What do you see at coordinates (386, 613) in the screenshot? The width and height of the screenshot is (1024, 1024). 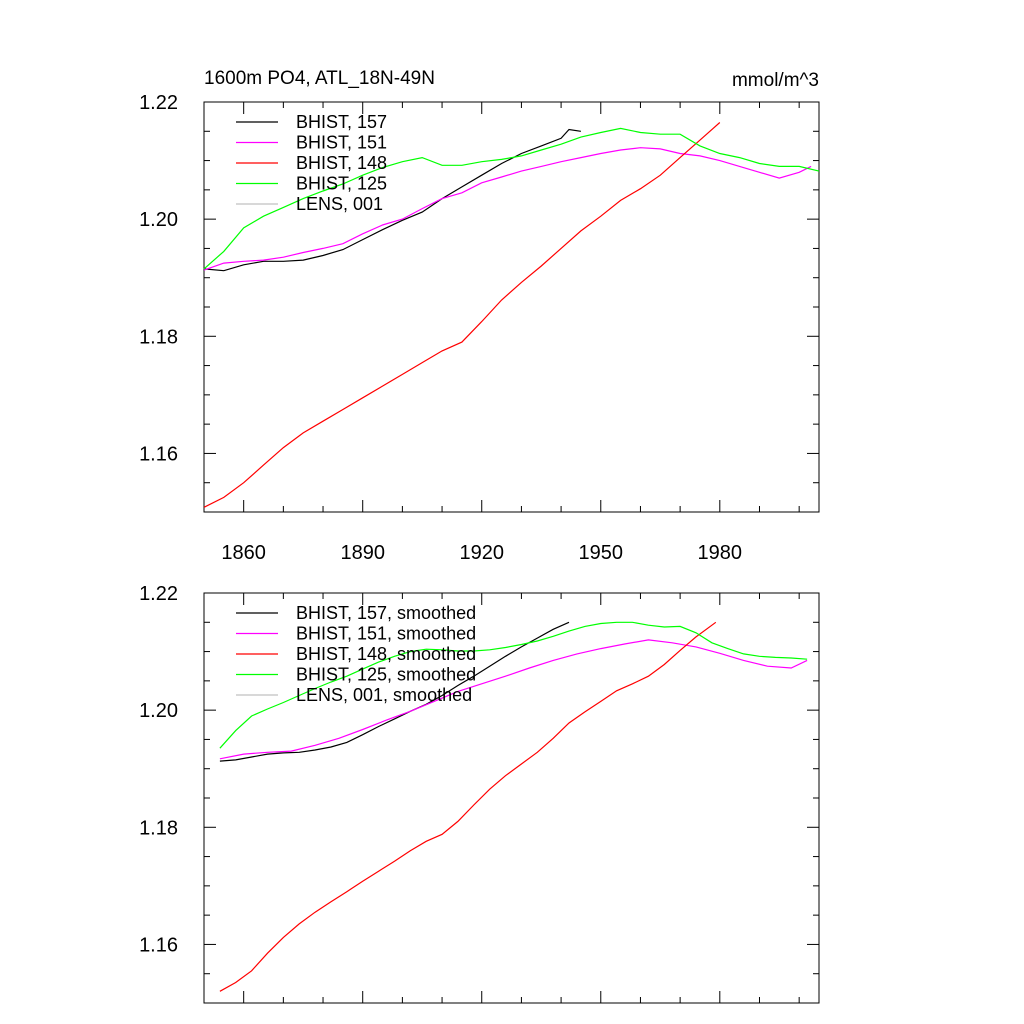 I see `legend-label: BHIST, 157, smoothed` at bounding box center [386, 613].